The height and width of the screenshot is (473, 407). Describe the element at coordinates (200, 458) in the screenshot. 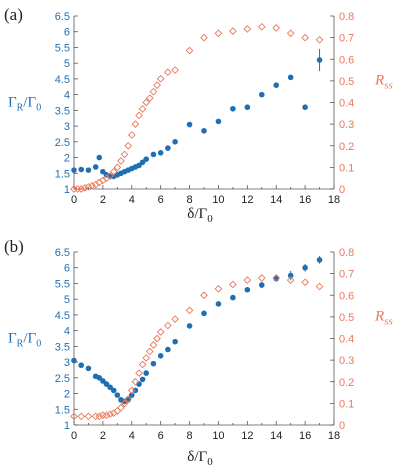

I see `x-axis-title: δ/Γ0` at that location.